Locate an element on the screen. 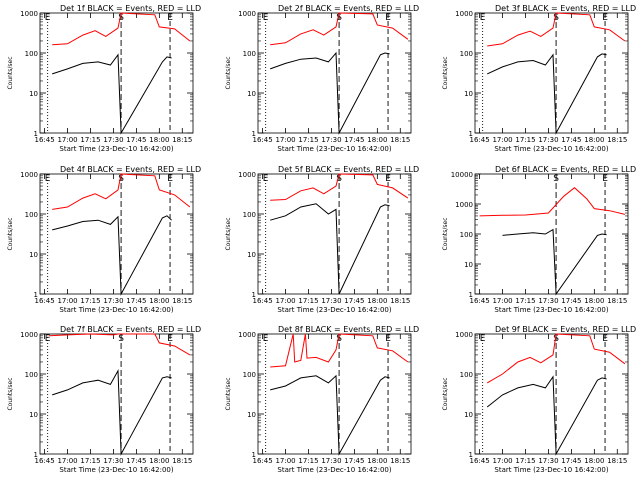 Image resolution: width=640 pixels, height=480 pixels. chart-title: Det 4f BLACK = Events, RED = LLD is located at coordinates (130, 169).